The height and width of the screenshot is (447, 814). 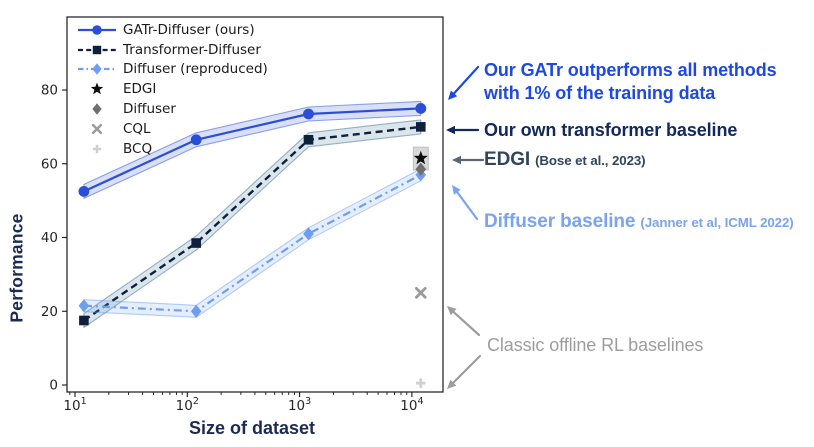 What do you see at coordinates (411, 405) in the screenshot?
I see `x-tick-label: 10⁴` at bounding box center [411, 405].